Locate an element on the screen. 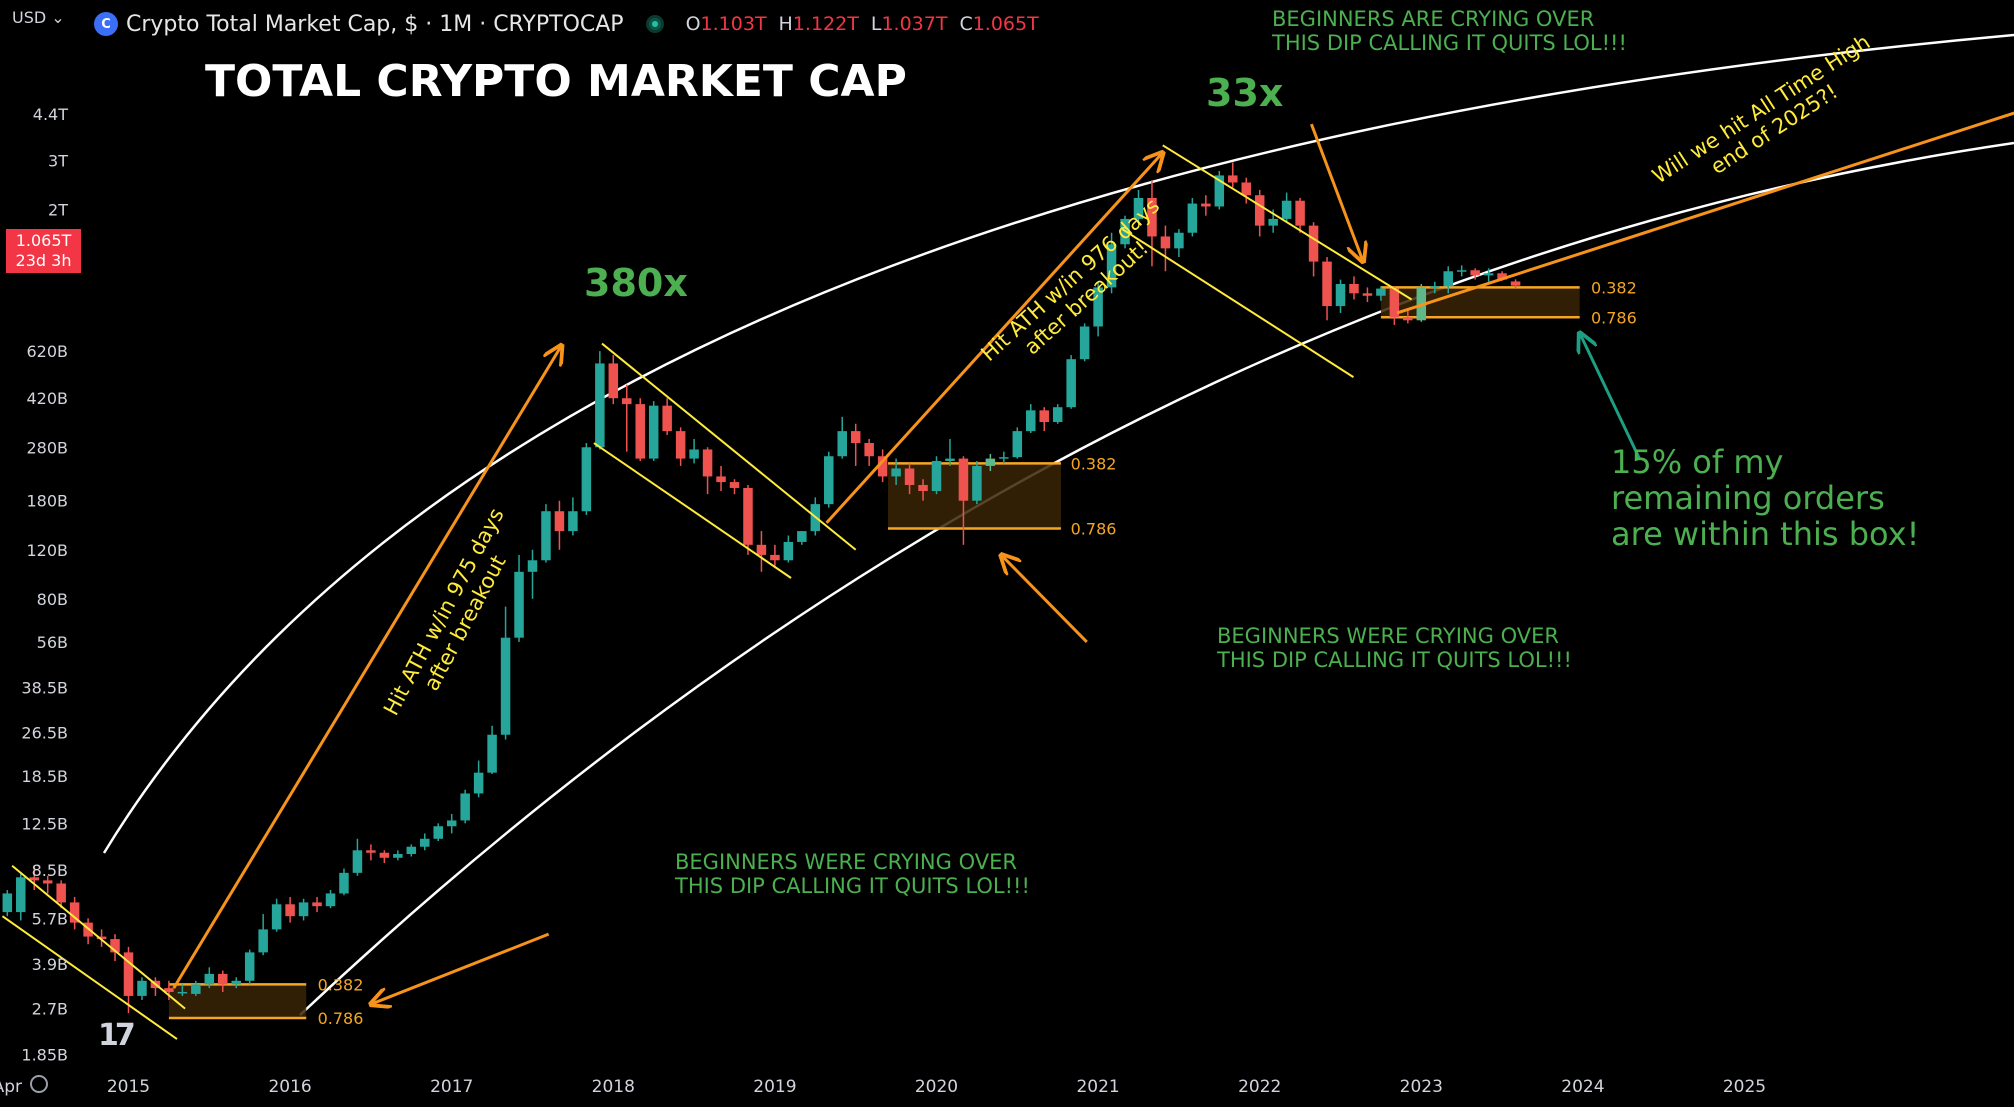  fib-label-786-3: 0.786 is located at coordinates (1614, 317).